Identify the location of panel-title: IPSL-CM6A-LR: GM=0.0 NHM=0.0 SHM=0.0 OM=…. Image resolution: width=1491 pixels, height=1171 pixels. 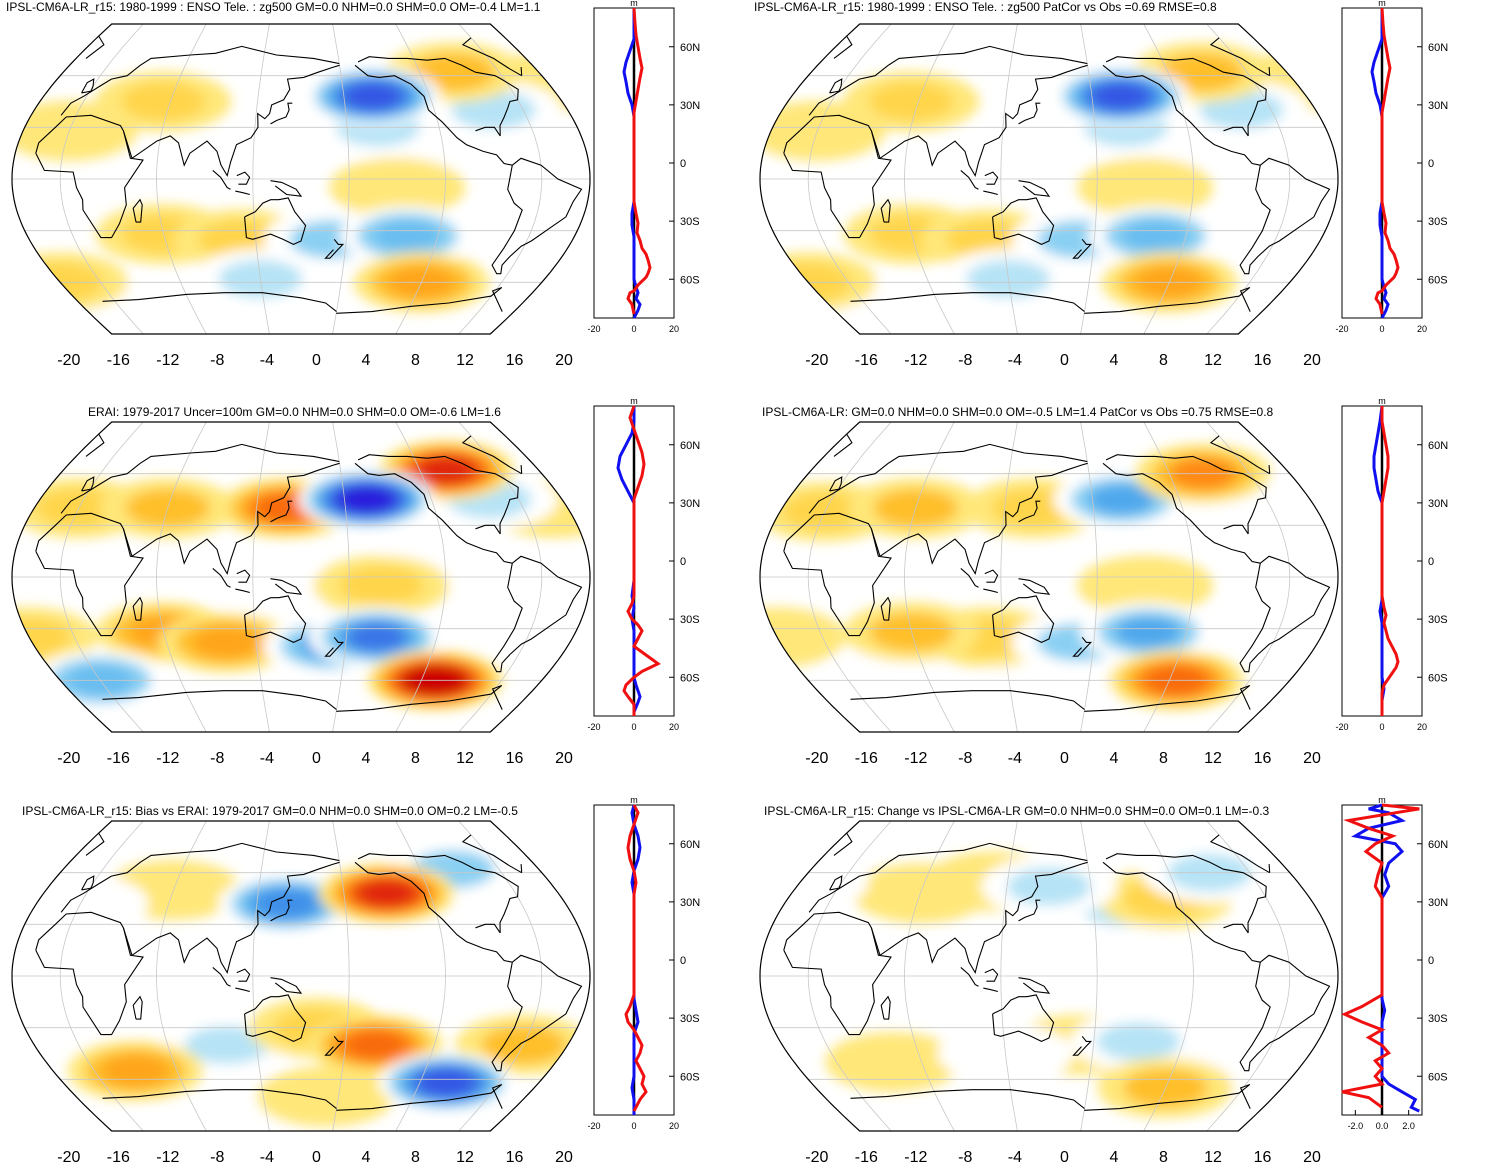
(1018, 412).